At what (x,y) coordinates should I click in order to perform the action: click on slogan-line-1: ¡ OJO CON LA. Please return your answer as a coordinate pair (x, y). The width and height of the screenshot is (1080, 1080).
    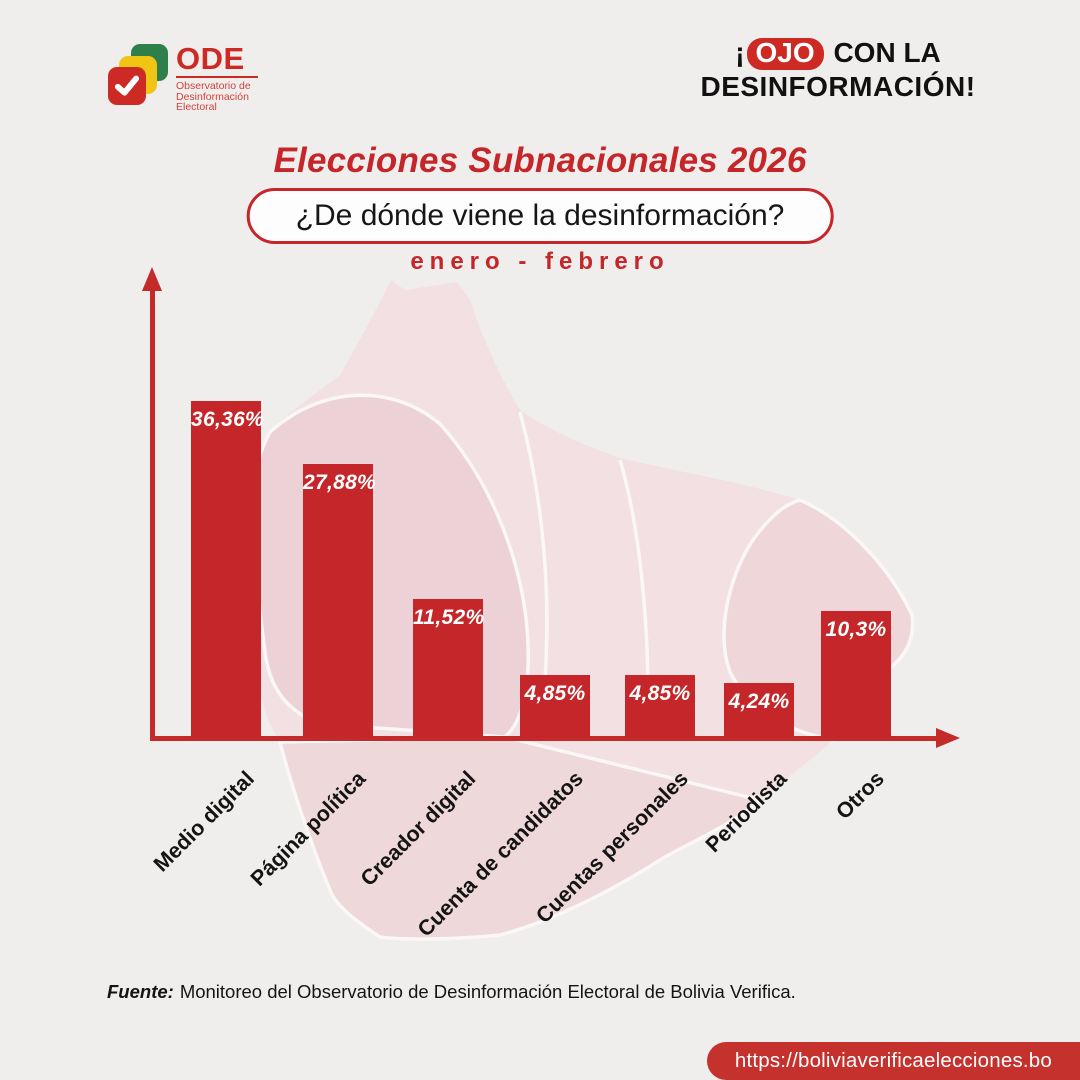
    Looking at the image, I should click on (838, 53).